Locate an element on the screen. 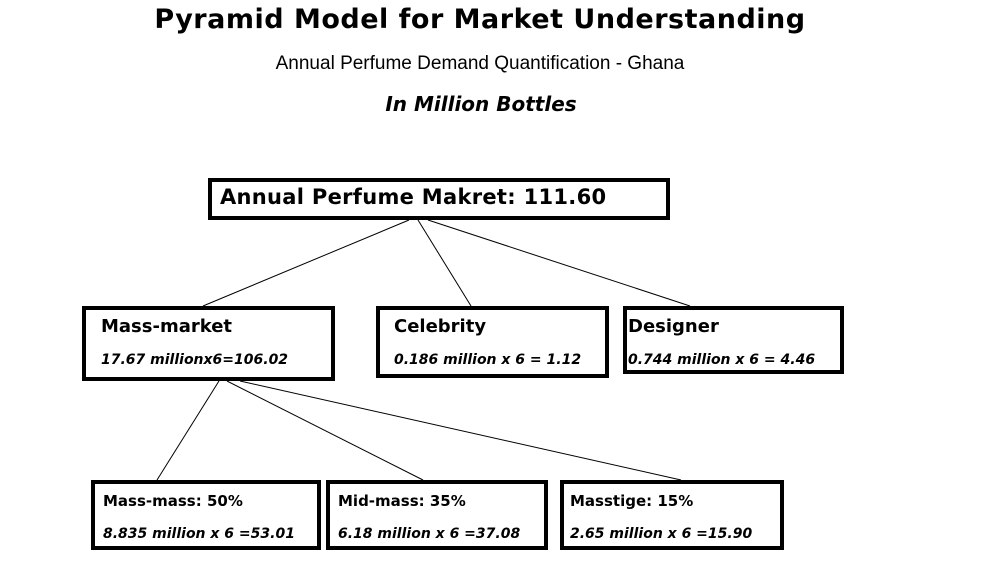 This screenshot has width=989, height=566. segment-box-designer: Designer 0.744 million x 6 = 4.46 is located at coordinates (733, 340).